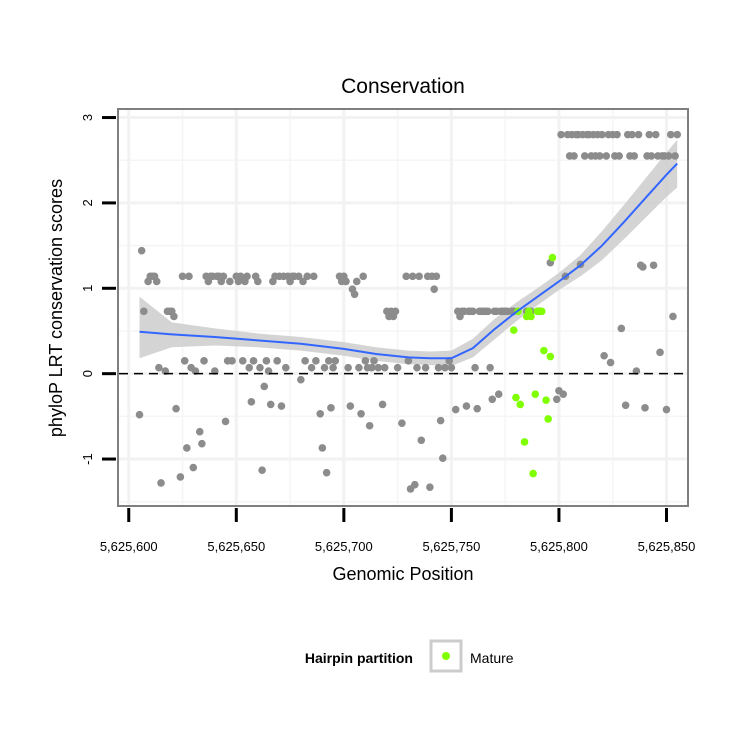 The image size is (750, 755). What do you see at coordinates (559, 546) in the screenshot?
I see `x-tick-label: 5,625,800` at bounding box center [559, 546].